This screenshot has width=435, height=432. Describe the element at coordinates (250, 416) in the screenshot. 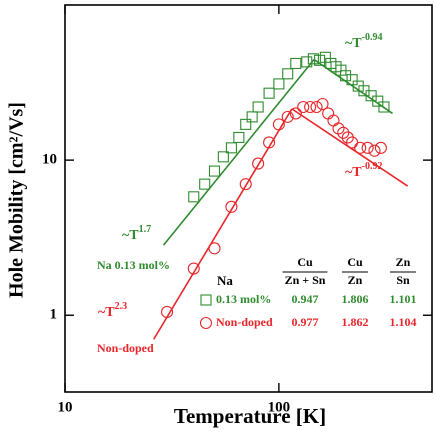

I see `x-axis-label: Temperature [K]` at that location.